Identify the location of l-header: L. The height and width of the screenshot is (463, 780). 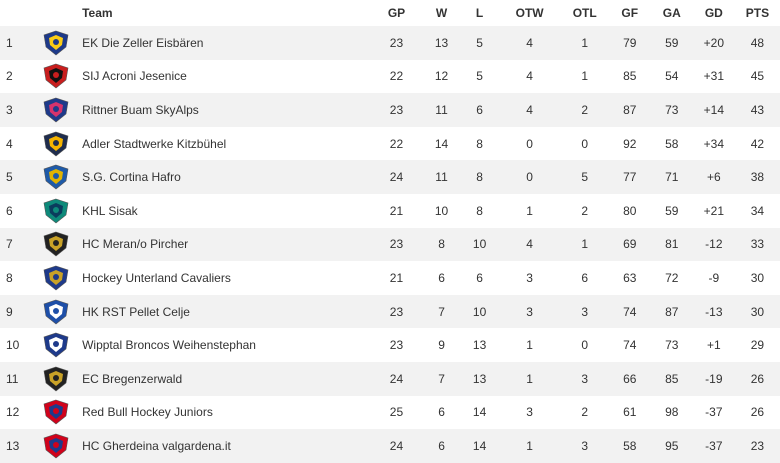
(479, 13).